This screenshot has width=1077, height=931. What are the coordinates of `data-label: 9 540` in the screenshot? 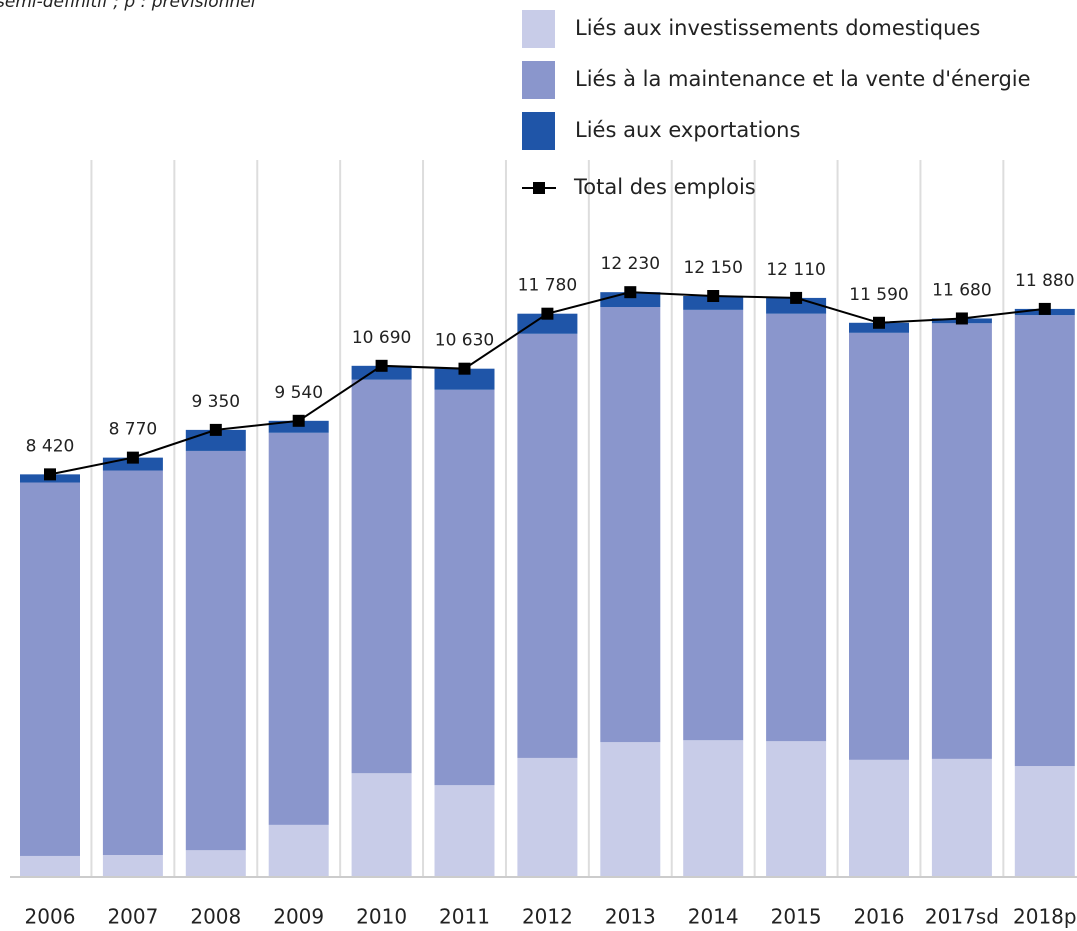 It's located at (298, 393).